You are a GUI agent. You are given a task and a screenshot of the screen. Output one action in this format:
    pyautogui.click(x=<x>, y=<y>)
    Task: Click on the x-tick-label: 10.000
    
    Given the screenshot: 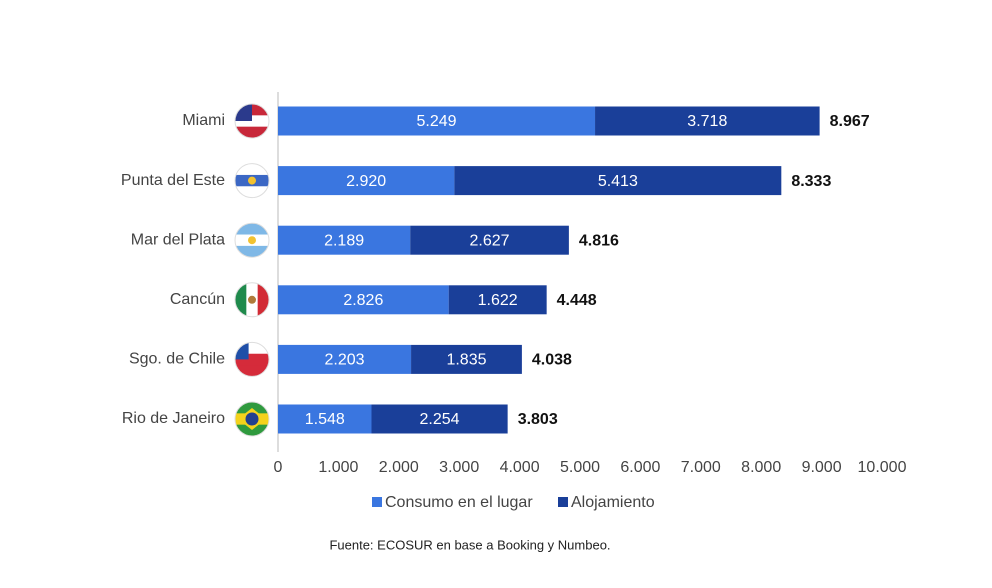 What is the action you would take?
    pyautogui.click(x=882, y=467)
    